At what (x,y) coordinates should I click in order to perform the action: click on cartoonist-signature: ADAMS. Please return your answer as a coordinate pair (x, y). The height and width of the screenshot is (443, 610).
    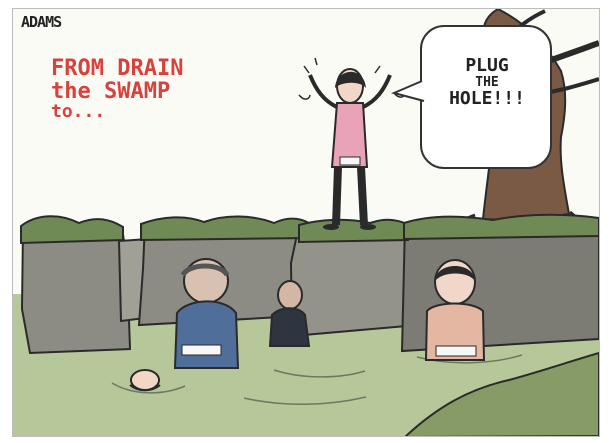
    Looking at the image, I should click on (41, 22).